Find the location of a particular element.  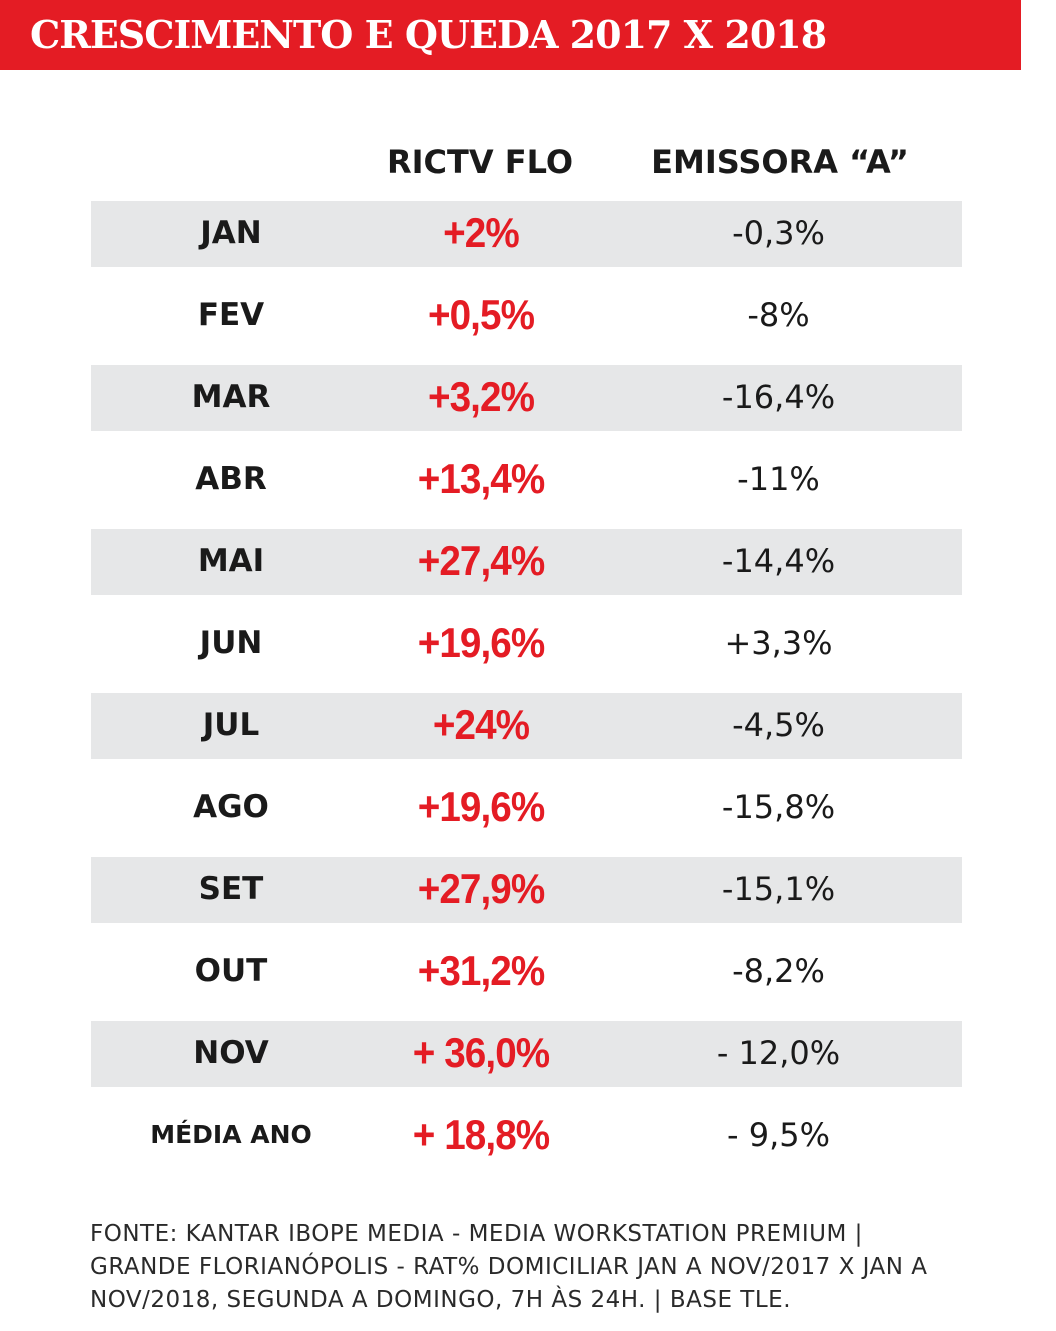

rictv-value: +31,2% is located at coordinates (481, 970).